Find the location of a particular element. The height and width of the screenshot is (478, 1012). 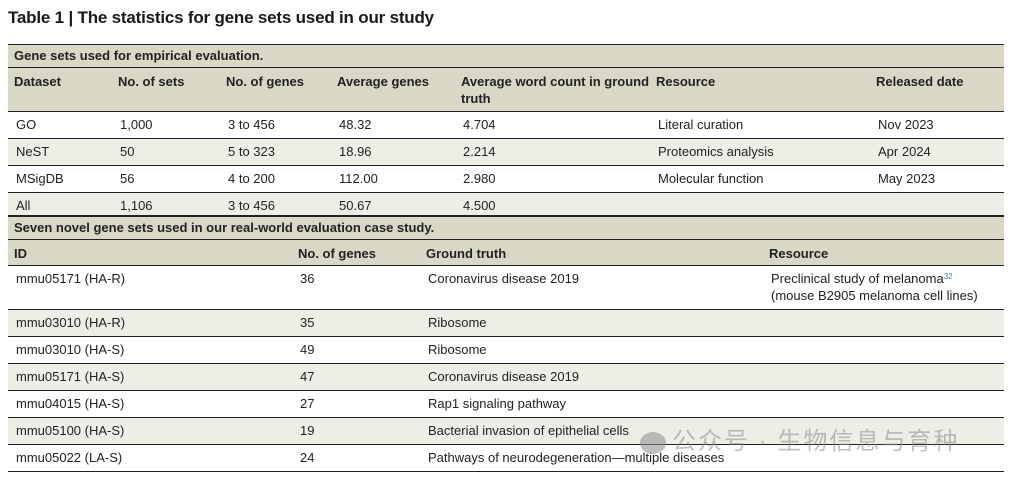

table-cell: 5 to 323 is located at coordinates (275, 152).